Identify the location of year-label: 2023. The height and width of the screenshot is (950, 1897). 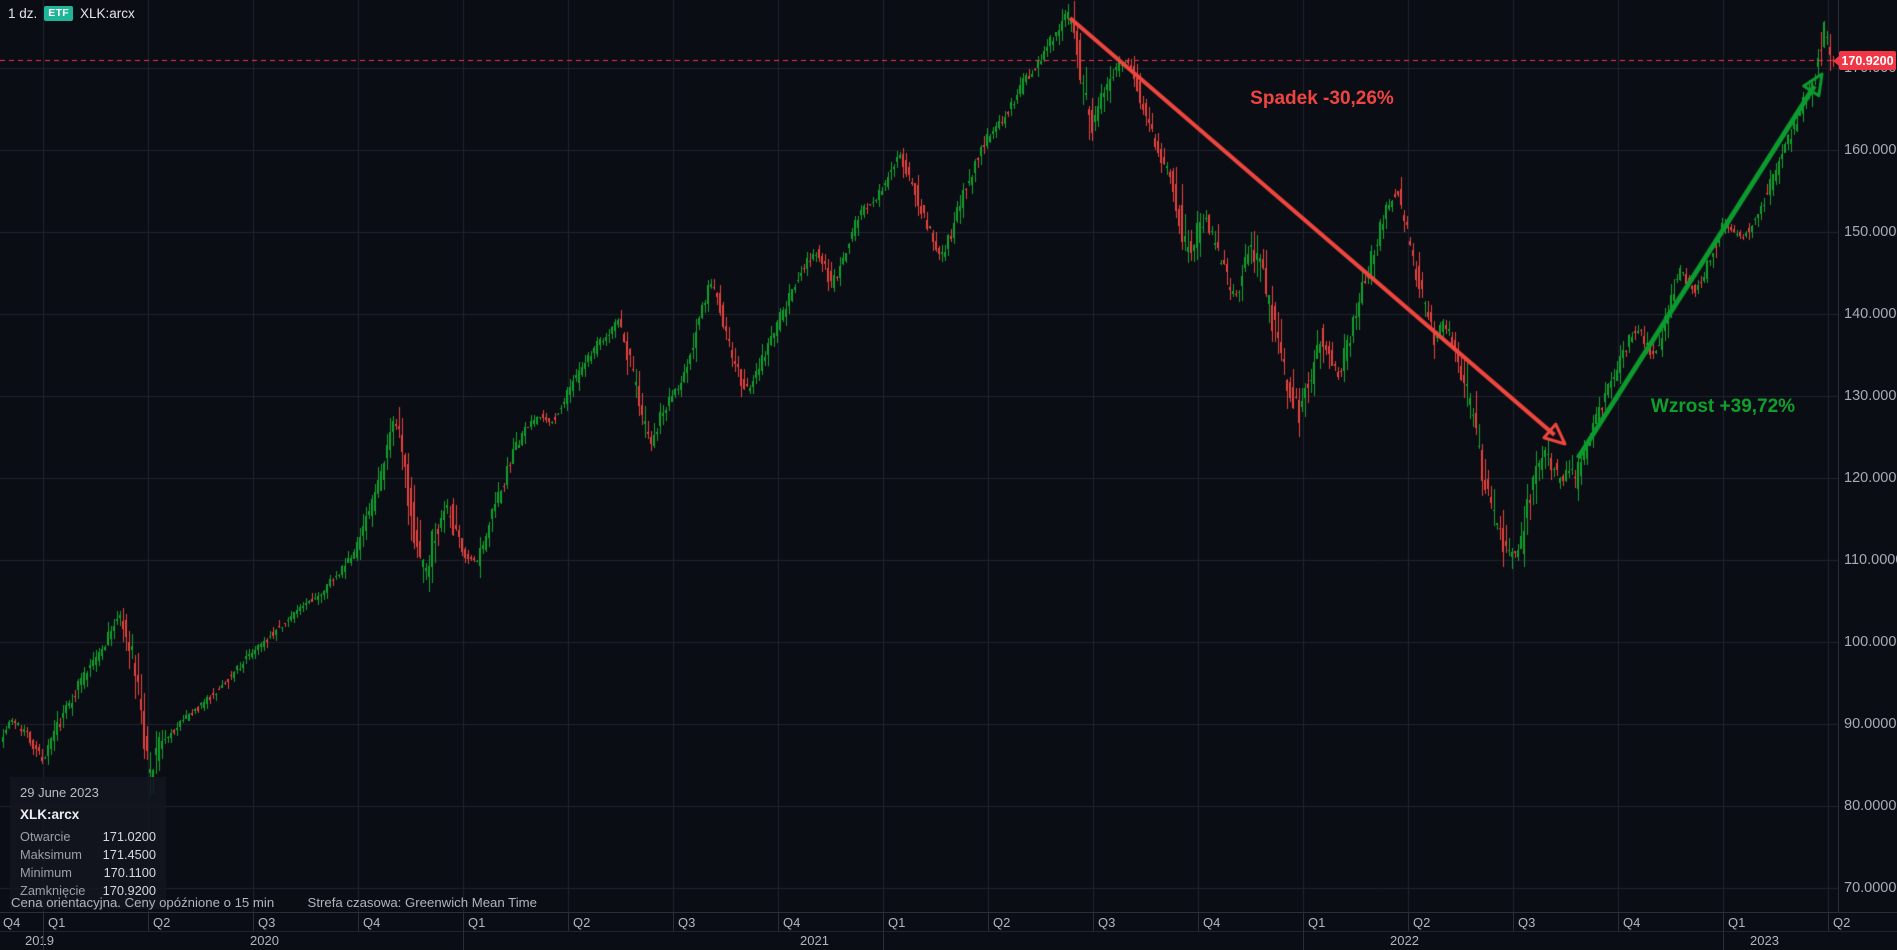
(1764, 940).